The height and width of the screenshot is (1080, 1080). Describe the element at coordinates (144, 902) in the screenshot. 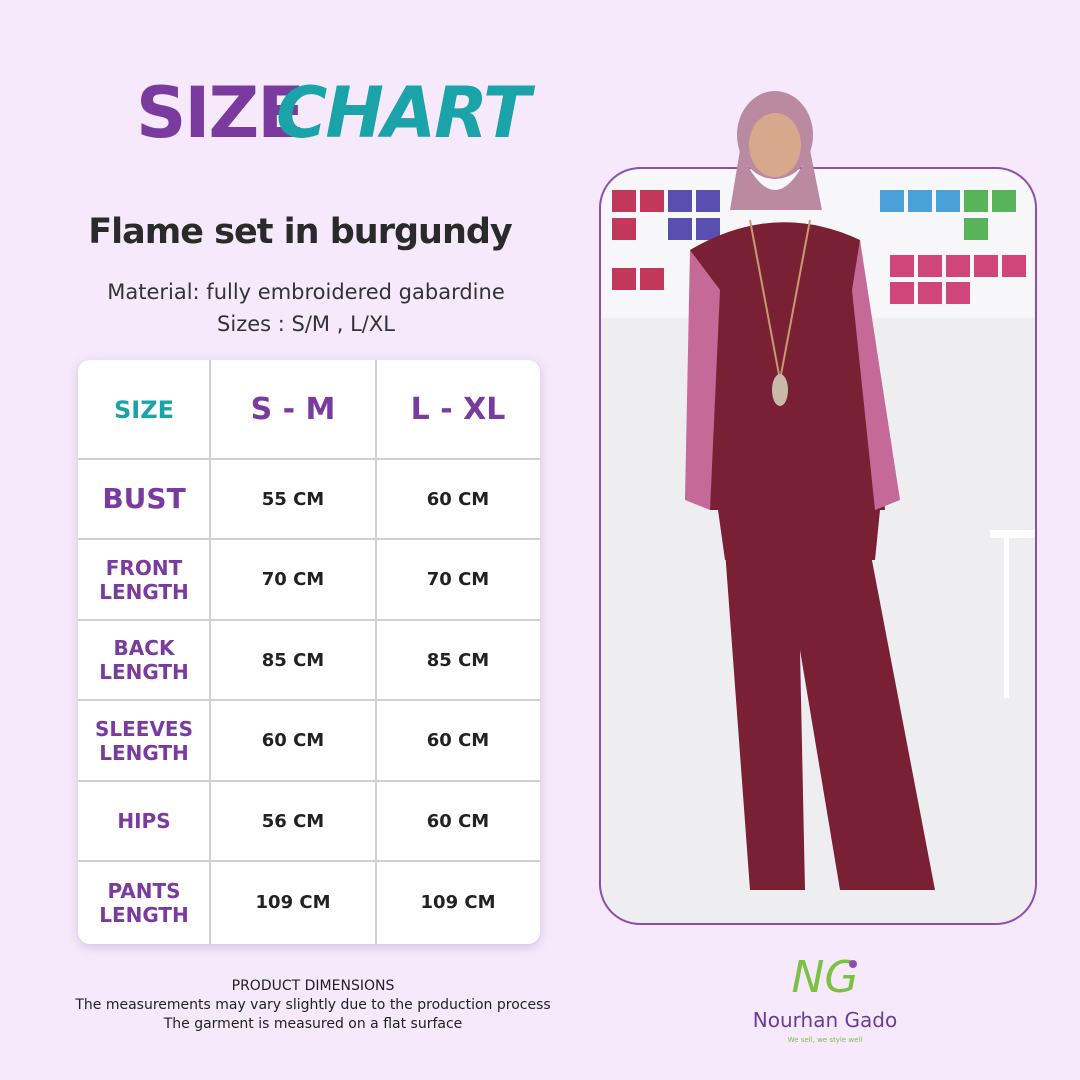

I see `row-label: PANTS LENGTH` at that location.